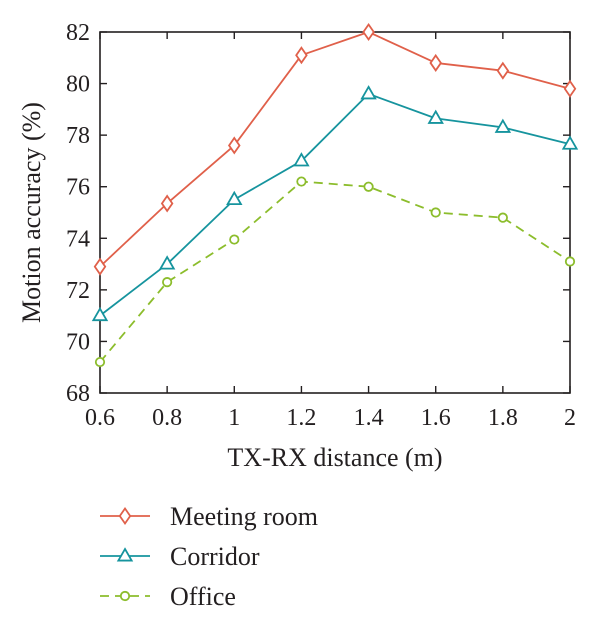 This screenshot has width=600, height=628. I want to click on y-tick-label: 82, so click(78, 33).